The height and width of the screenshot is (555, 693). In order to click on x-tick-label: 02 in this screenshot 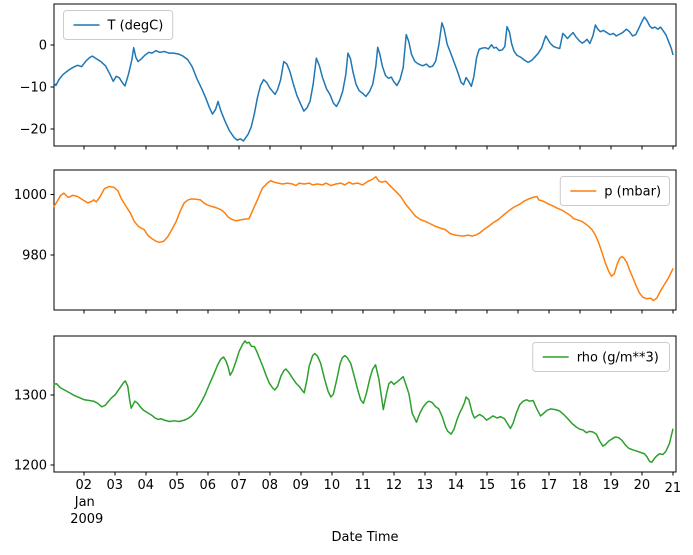, I will do `click(83, 485)`.